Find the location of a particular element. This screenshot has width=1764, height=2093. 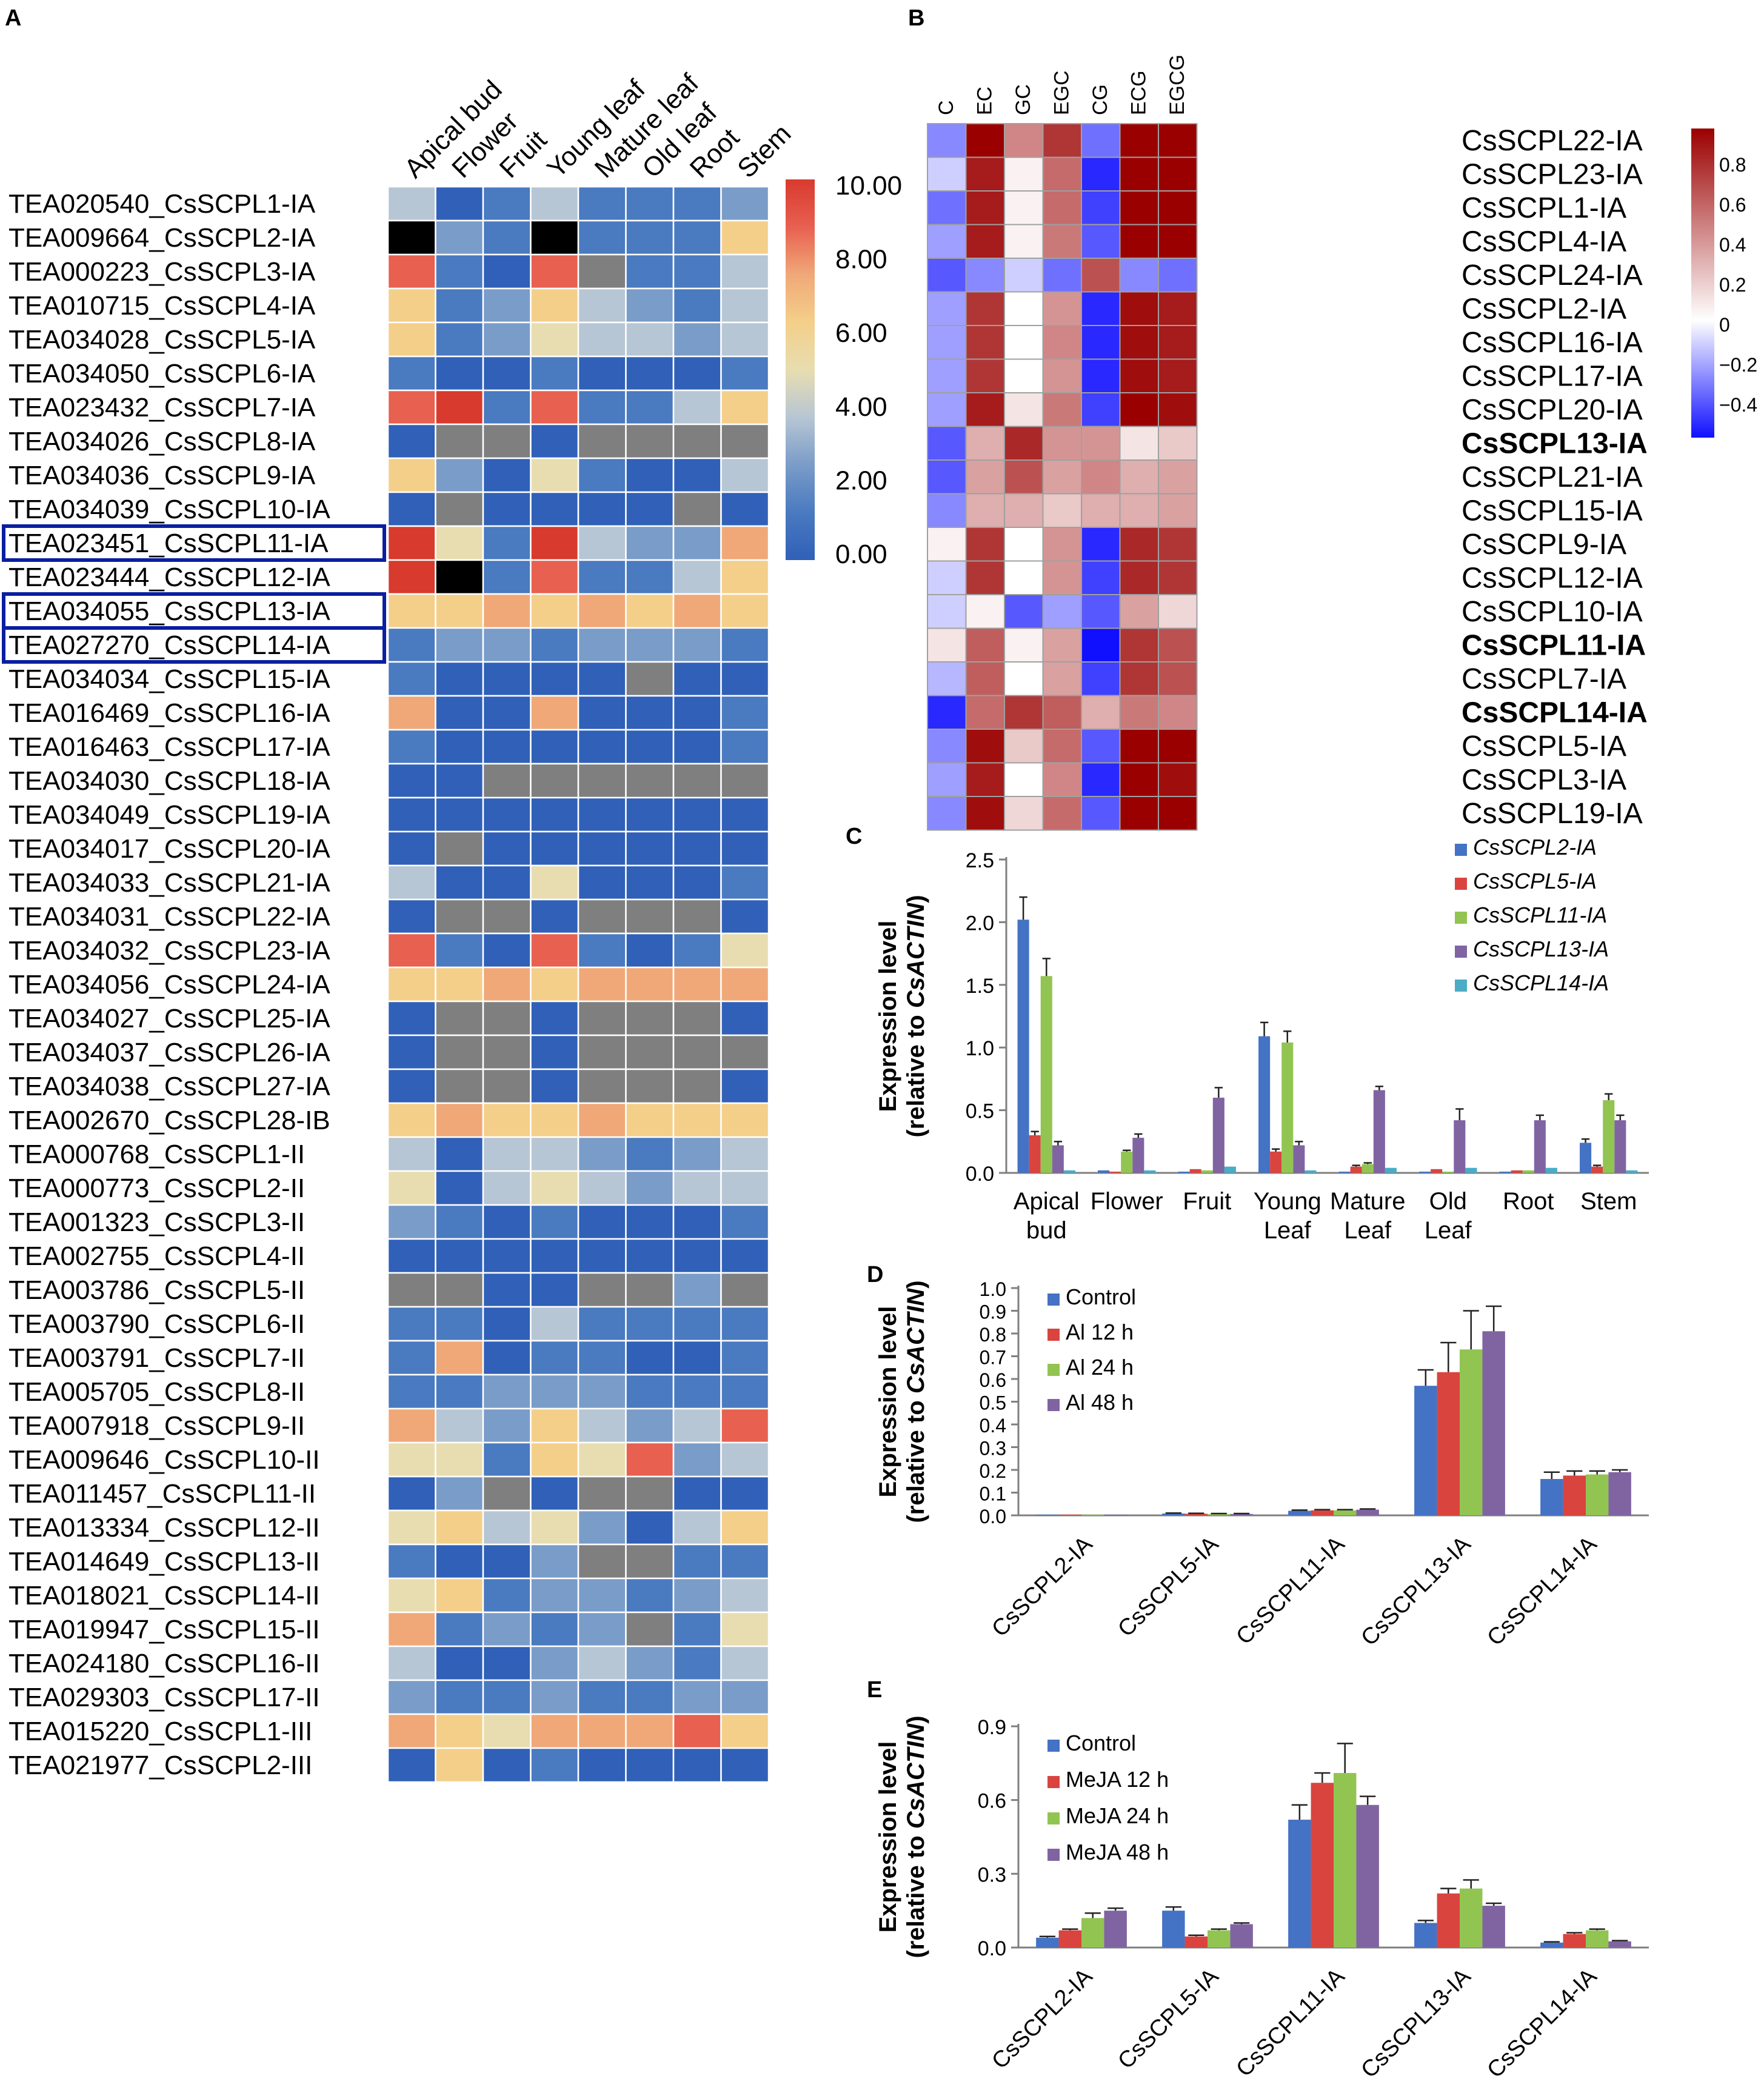

heat-cell-tea034017-csscpl20-ia-young-leaf is located at coordinates (555, 848).